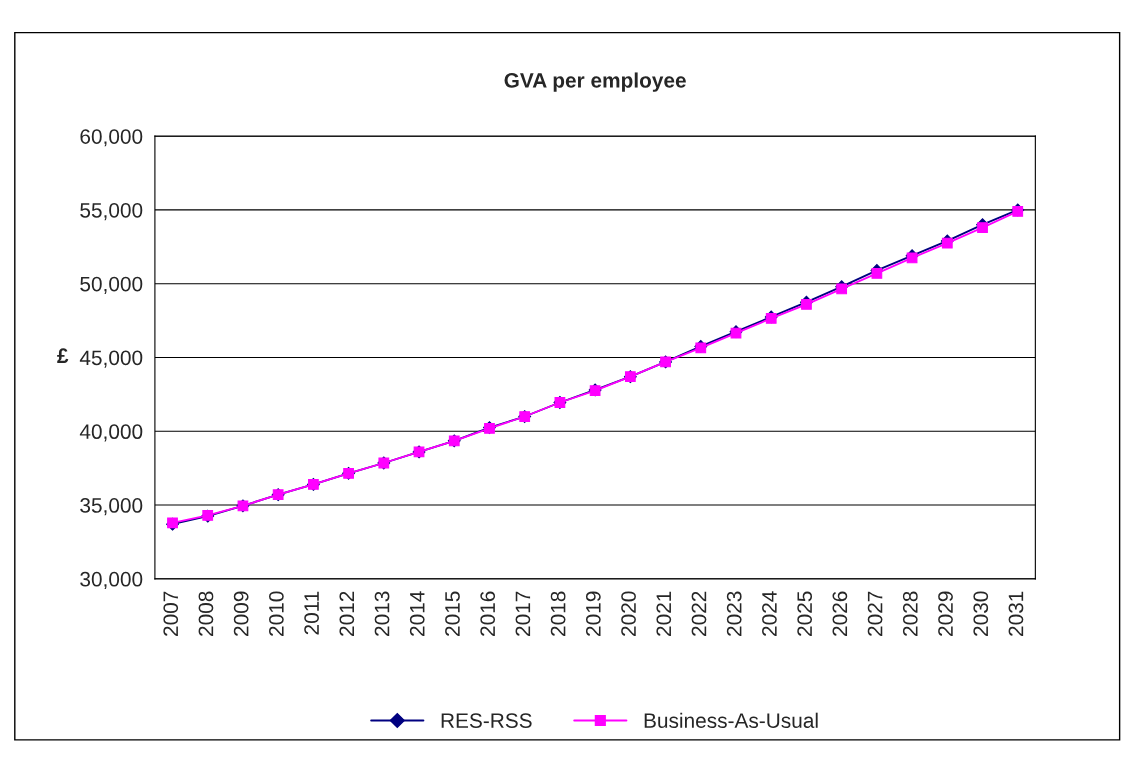  Describe the element at coordinates (875, 613) in the screenshot. I see `x-tick-label: 2027` at that location.